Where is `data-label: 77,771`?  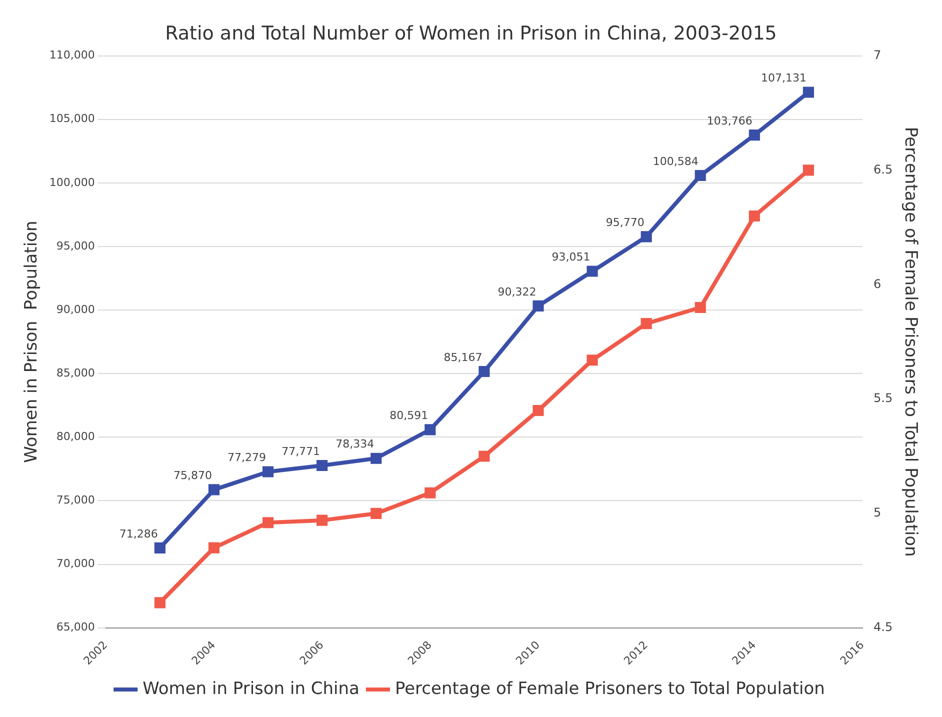 data-label: 77,771 is located at coordinates (301, 451).